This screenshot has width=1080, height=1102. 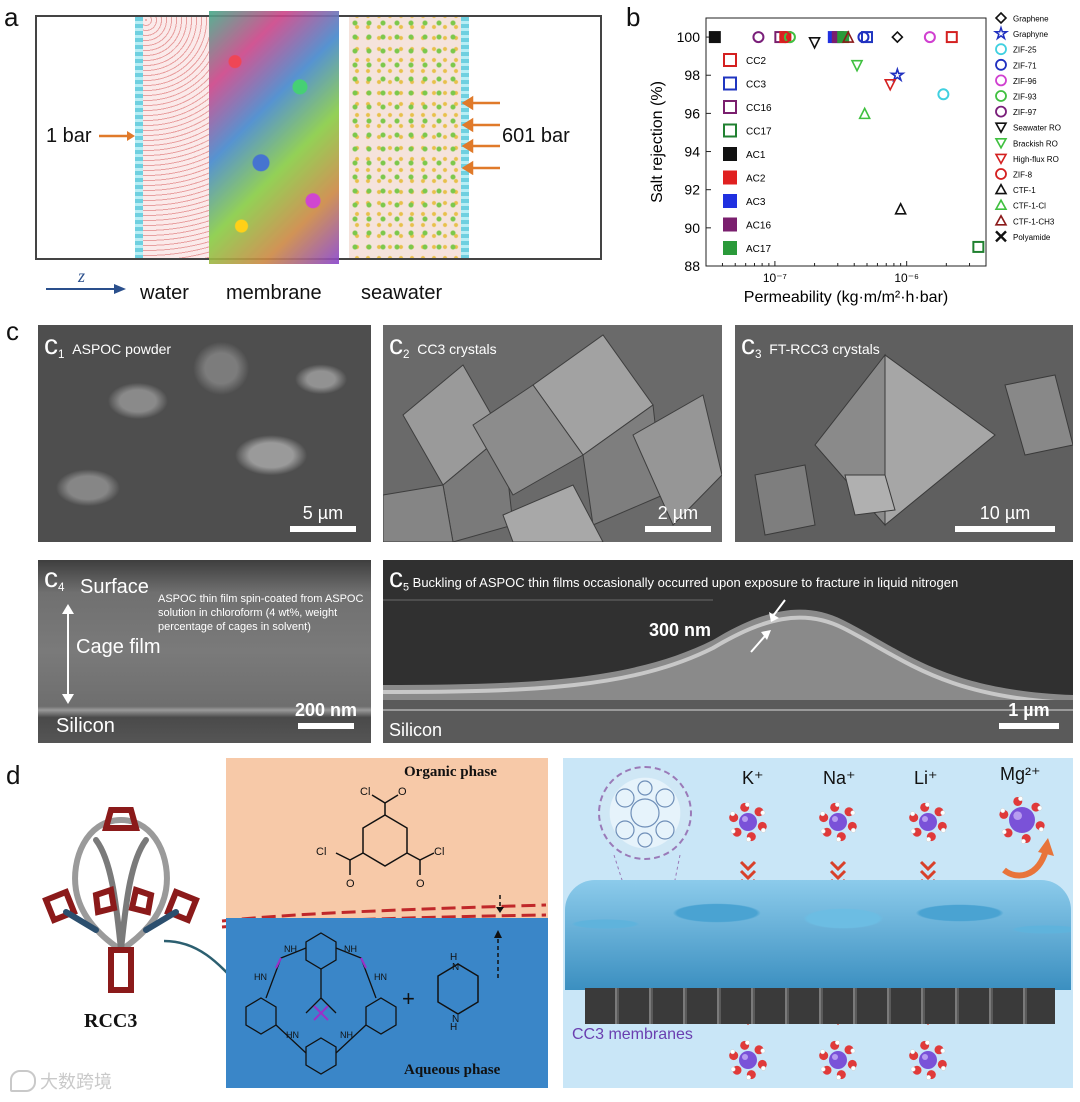 I want to click on panel-d-letter: d, so click(x=13, y=775).